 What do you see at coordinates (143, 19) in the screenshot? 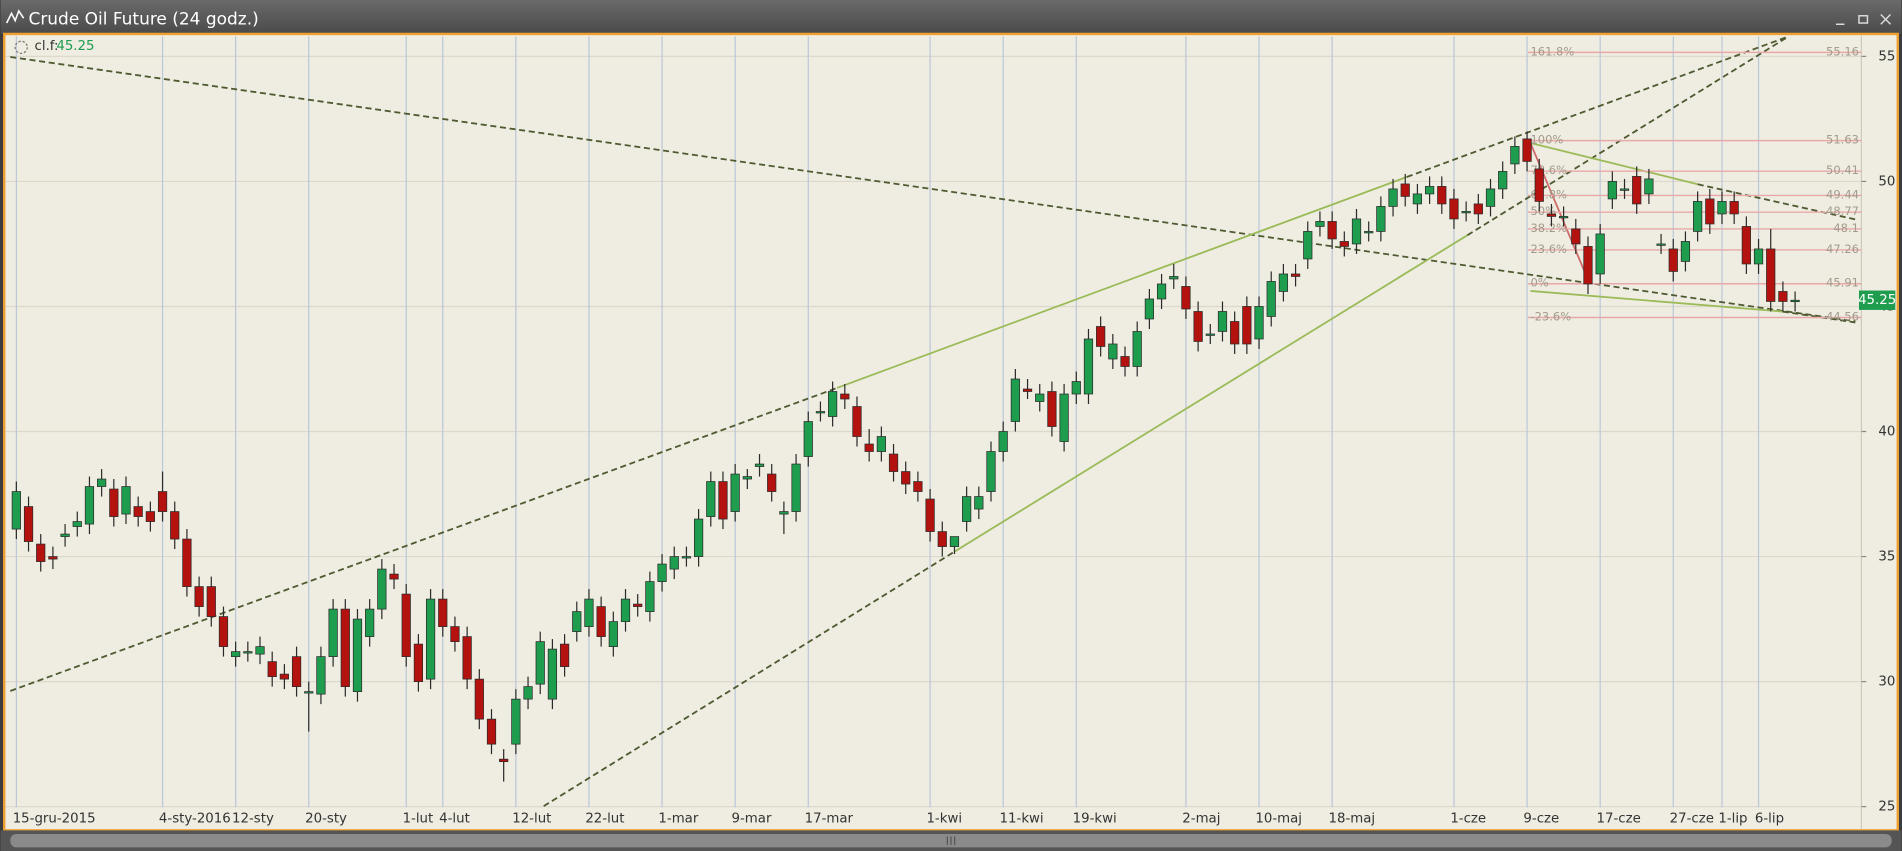
I see `window-title: Crude Oil Future (24 godz.)` at bounding box center [143, 19].